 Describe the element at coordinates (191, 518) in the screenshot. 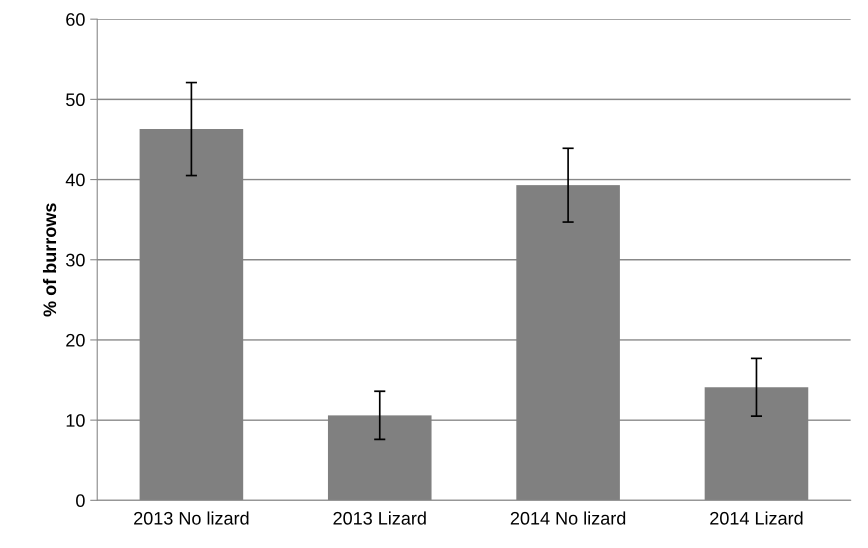

I see `x-tick-label: 2013 No lizard` at that location.